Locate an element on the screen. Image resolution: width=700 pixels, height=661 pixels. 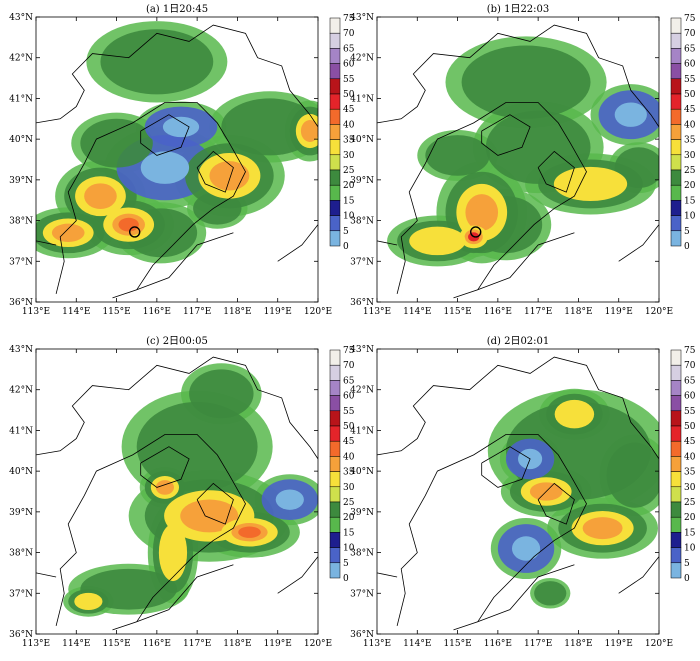
lat-label: 43°N is located at coordinates (362, 350).